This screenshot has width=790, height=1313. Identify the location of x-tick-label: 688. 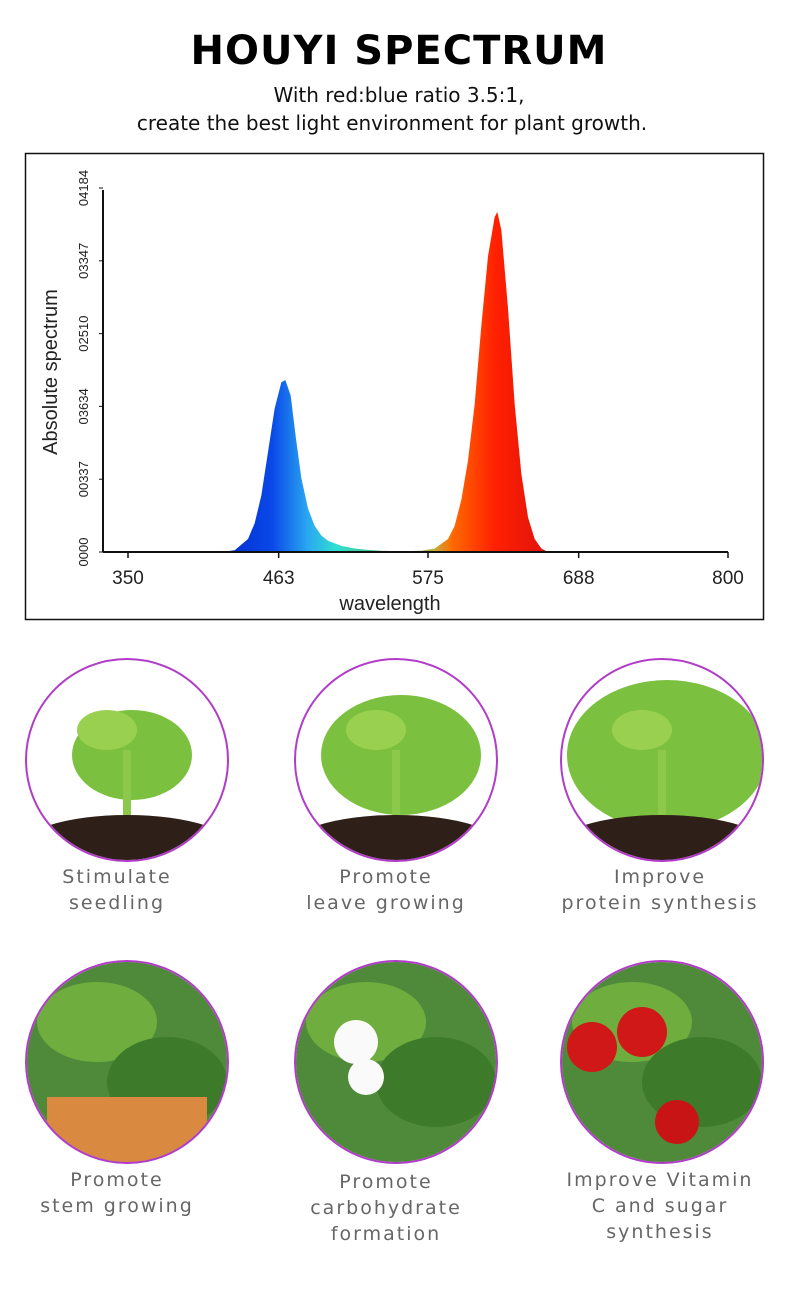
(579, 578).